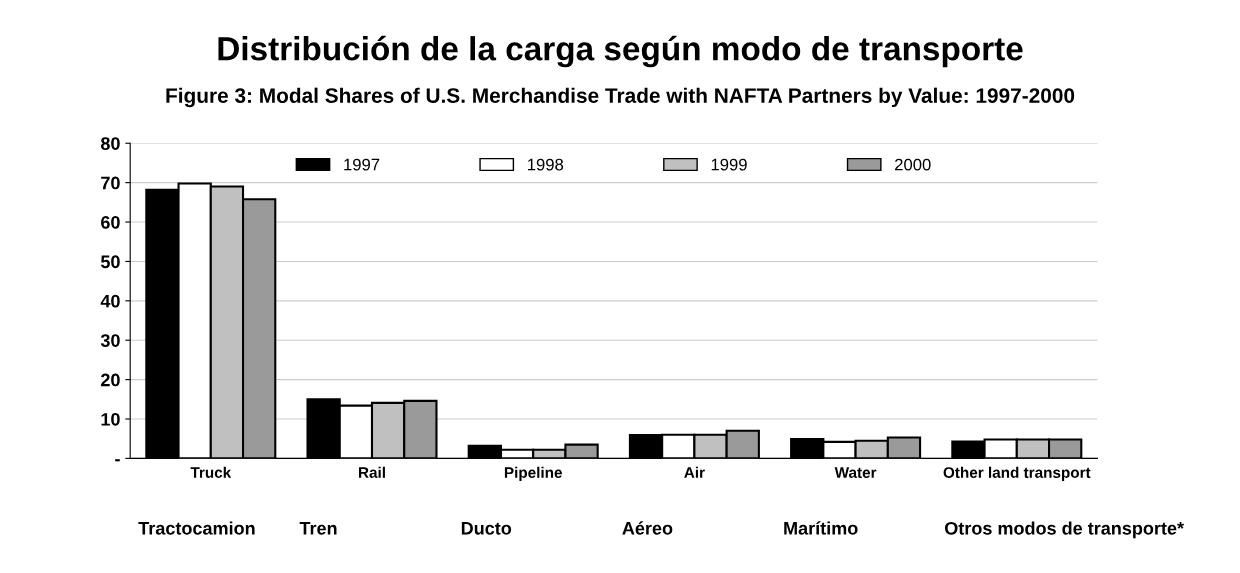 The image size is (1240, 573). What do you see at coordinates (620, 97) in the screenshot?
I see `chart-subtitle: Figure 3: Modal Shares of U.S. Merchandise Trade with NAFTA Partners by Value: 1997-2000` at bounding box center [620, 97].